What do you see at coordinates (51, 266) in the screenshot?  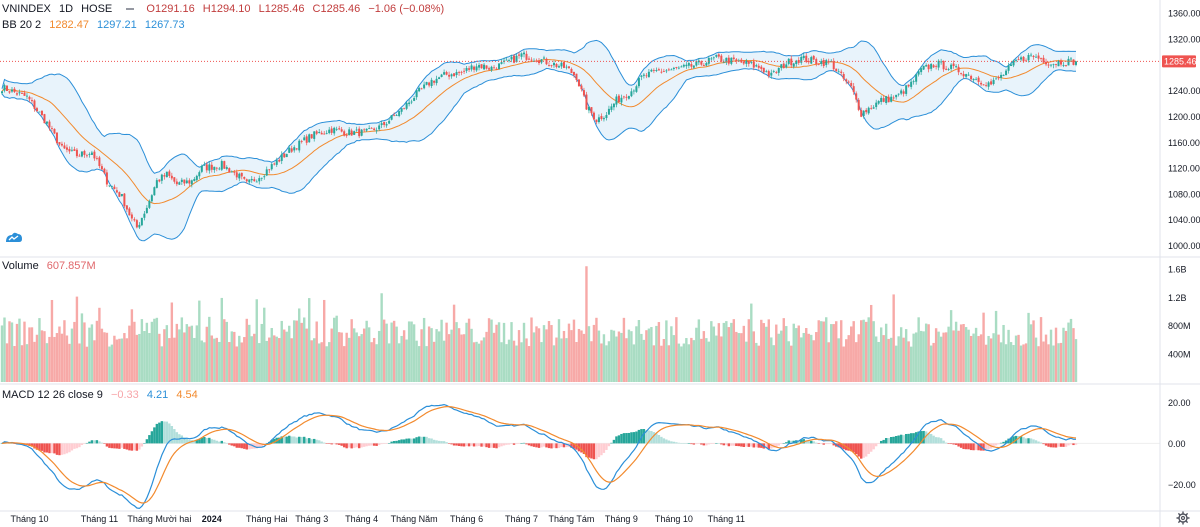 I see `volume-legend: Volume 607.857M` at bounding box center [51, 266].